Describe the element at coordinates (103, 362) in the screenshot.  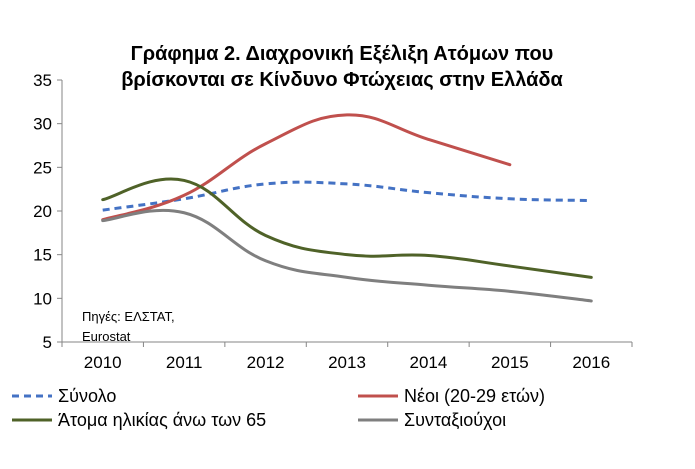
I see `x-tick-label: 2010` at that location.